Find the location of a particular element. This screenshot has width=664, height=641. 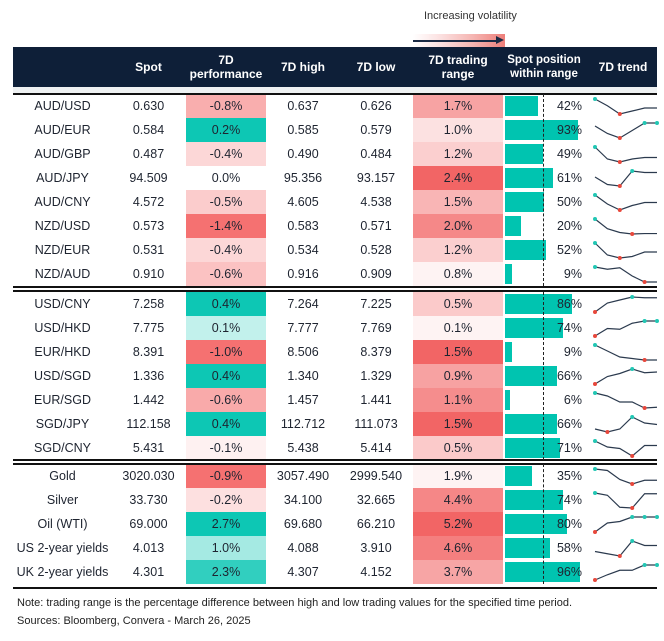

row-label: AUD/EUR is located at coordinates (62, 130).